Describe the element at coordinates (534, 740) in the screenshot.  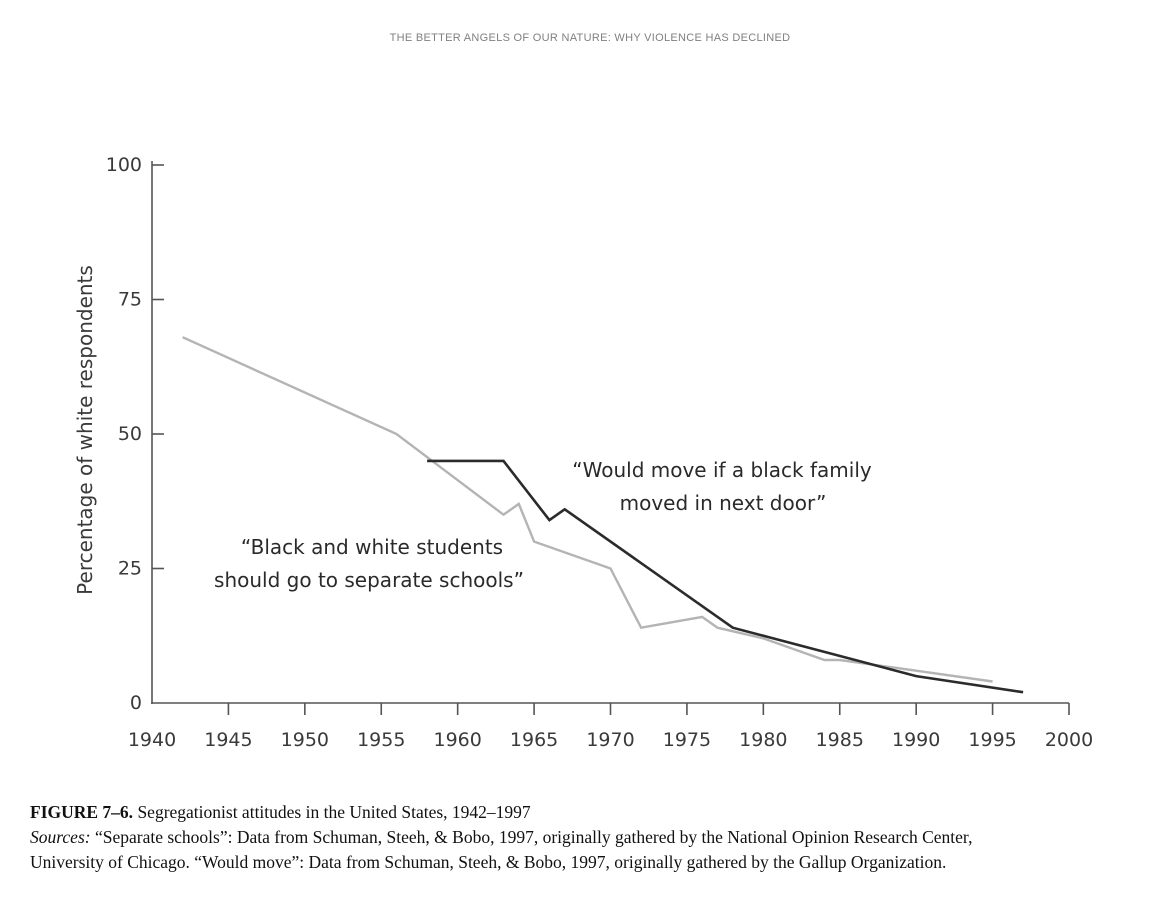
I see `x-tick-label: 1965` at that location.